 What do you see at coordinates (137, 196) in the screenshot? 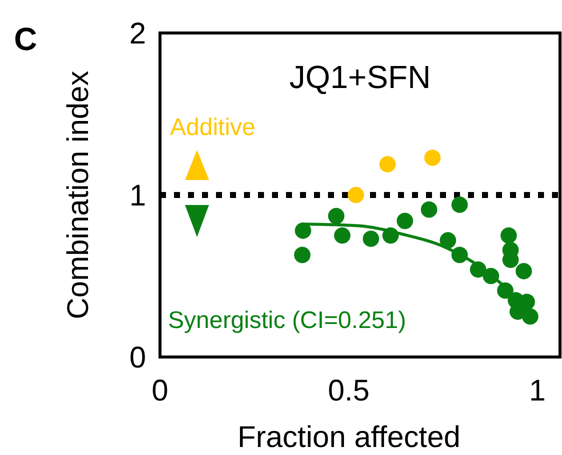
I see `y-tick-label: 1` at bounding box center [137, 196].